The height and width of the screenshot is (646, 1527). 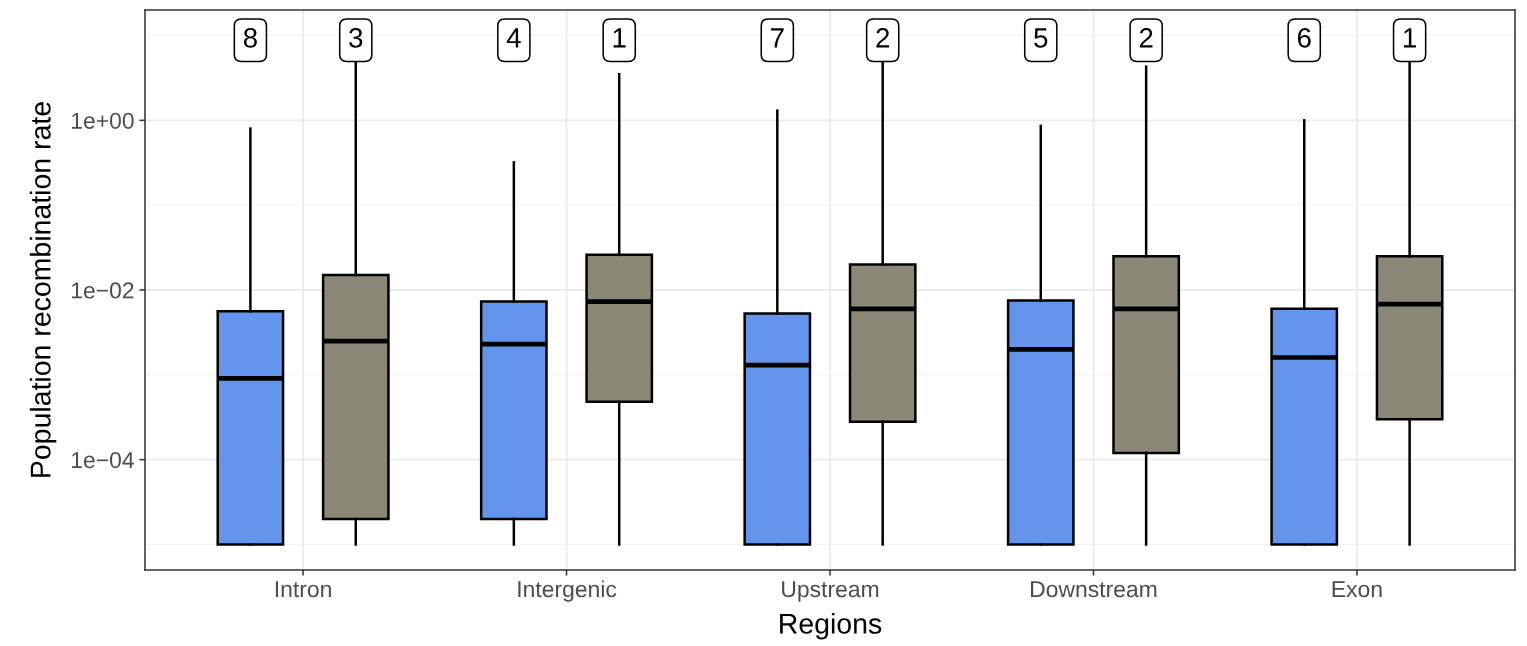 I want to click on x-tick-label: Exon, so click(x=1357, y=589).